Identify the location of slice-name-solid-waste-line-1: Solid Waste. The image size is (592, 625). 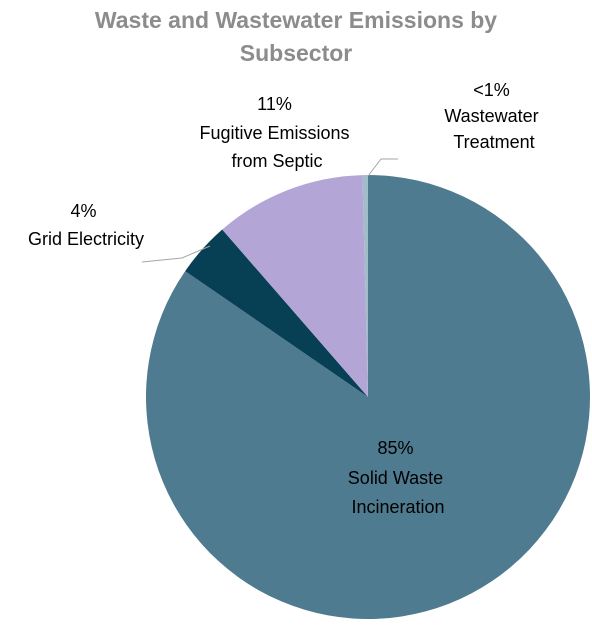
(395, 478).